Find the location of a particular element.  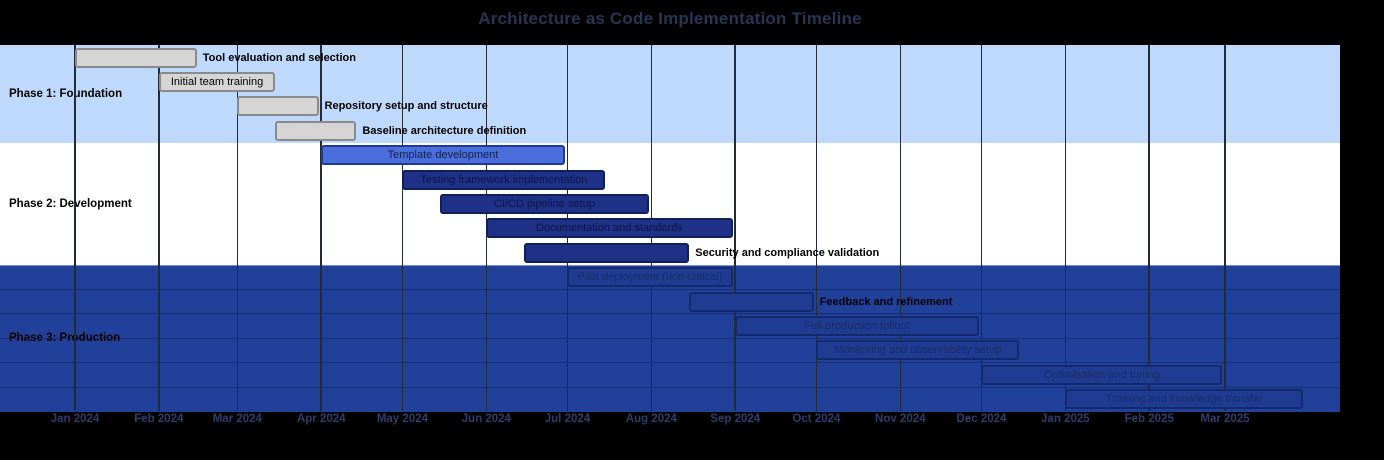

task-label: Repository setup and structure is located at coordinates (406, 106).